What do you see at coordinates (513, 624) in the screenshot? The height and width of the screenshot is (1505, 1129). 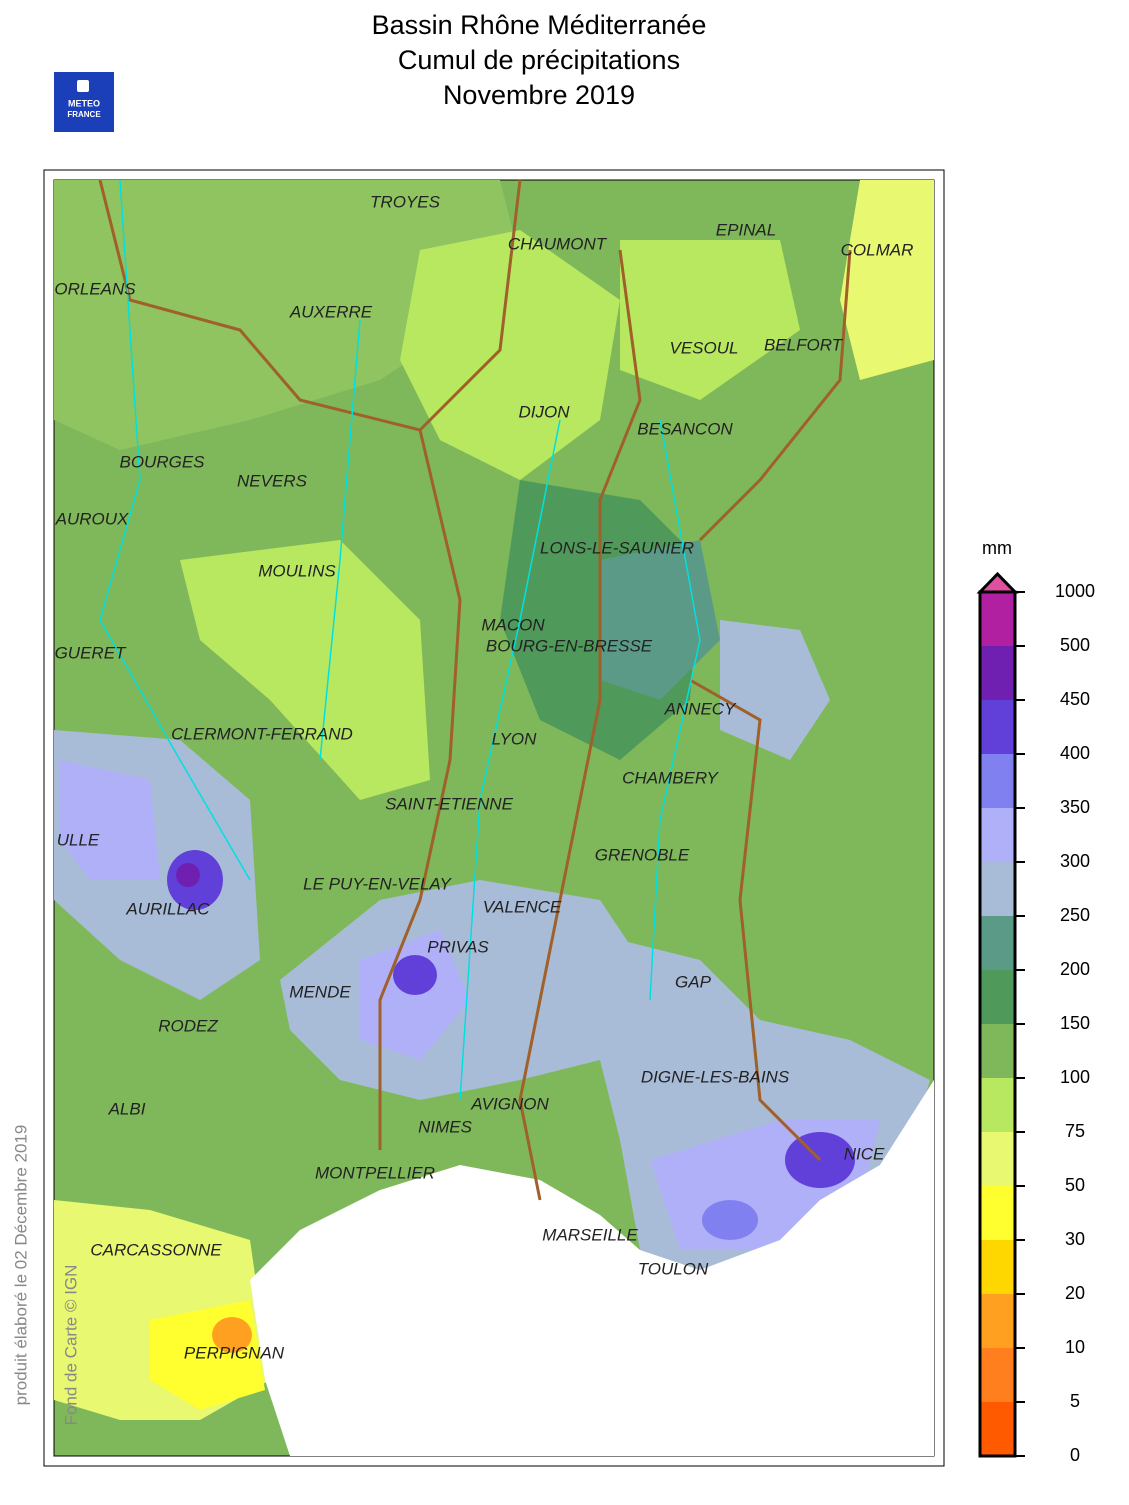 I see `city-label: MACON` at bounding box center [513, 624].